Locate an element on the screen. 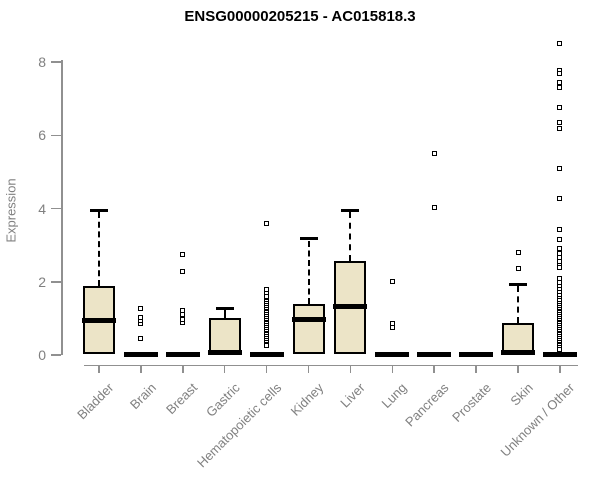  median-liver is located at coordinates (350, 307).